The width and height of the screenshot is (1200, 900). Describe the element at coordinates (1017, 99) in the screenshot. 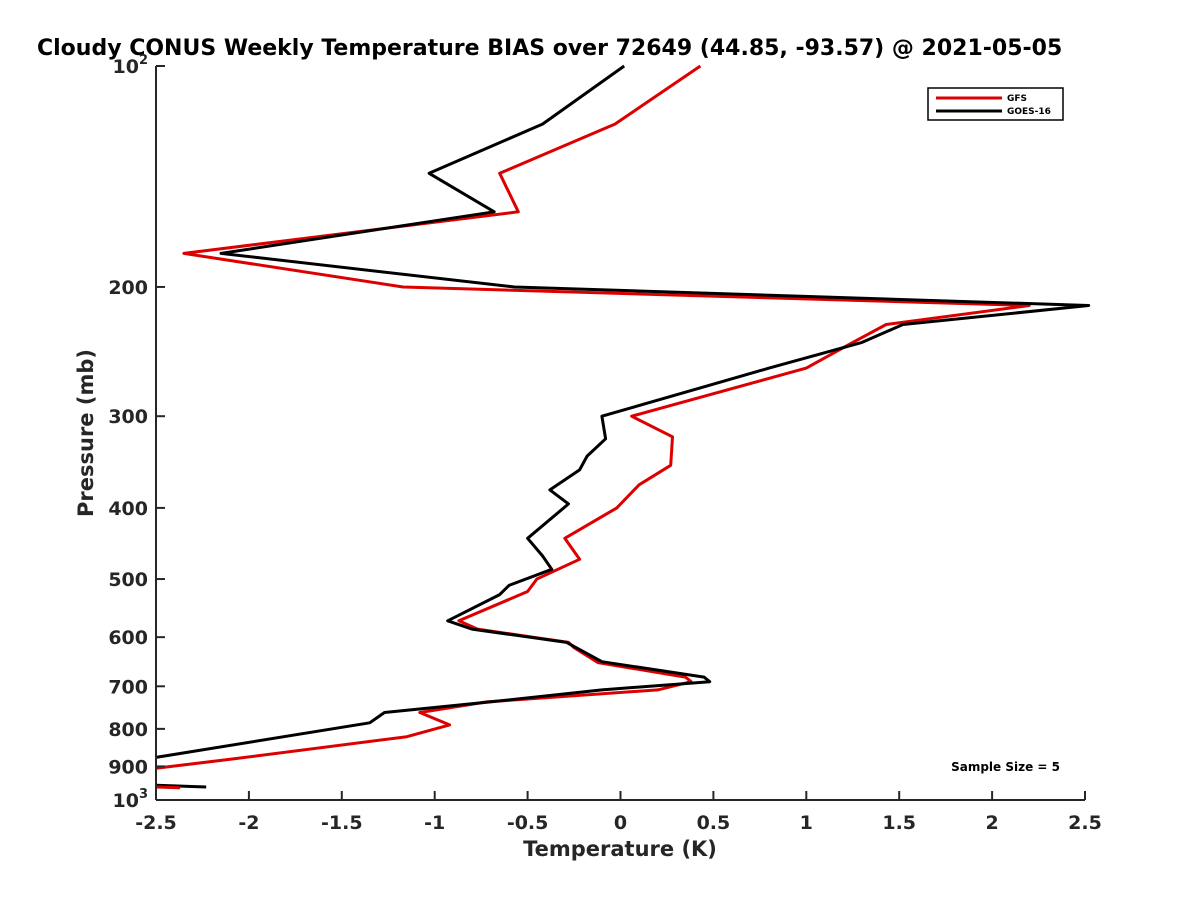

I see `legend-label-gfs: GFS` at that location.